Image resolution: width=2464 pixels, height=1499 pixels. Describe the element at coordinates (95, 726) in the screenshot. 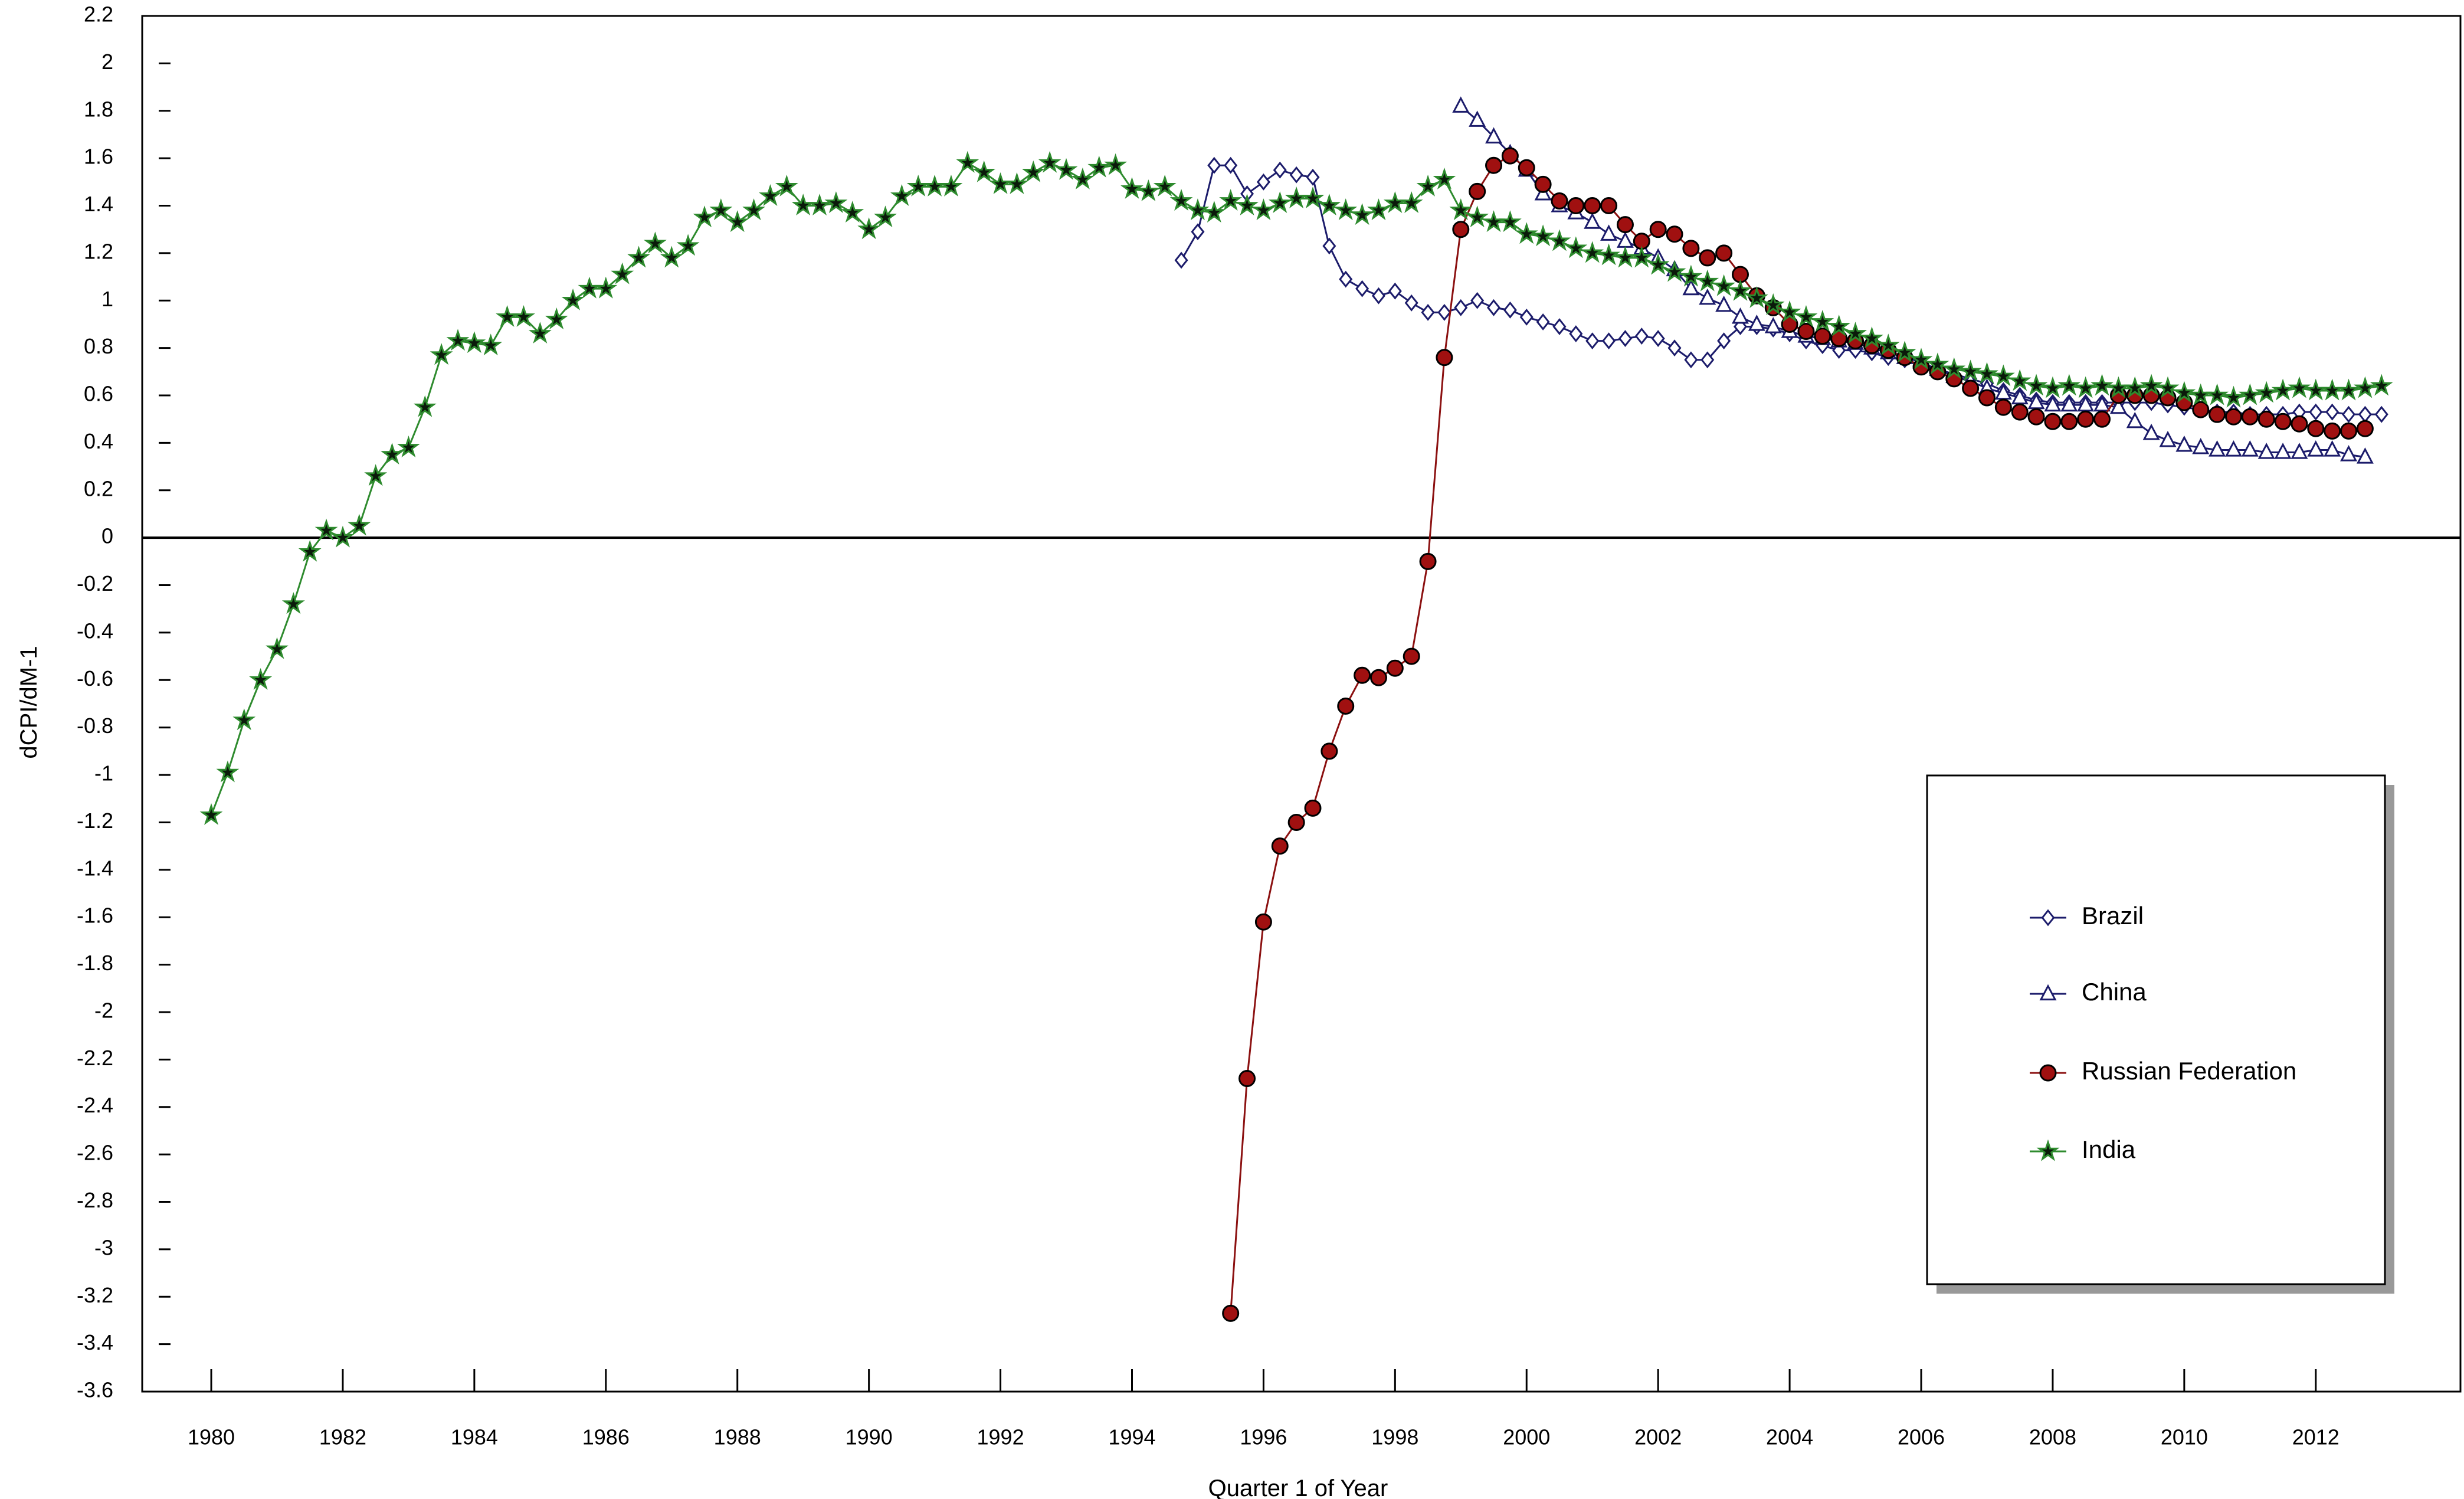

I see `y-tick-label: -0.8` at that location.